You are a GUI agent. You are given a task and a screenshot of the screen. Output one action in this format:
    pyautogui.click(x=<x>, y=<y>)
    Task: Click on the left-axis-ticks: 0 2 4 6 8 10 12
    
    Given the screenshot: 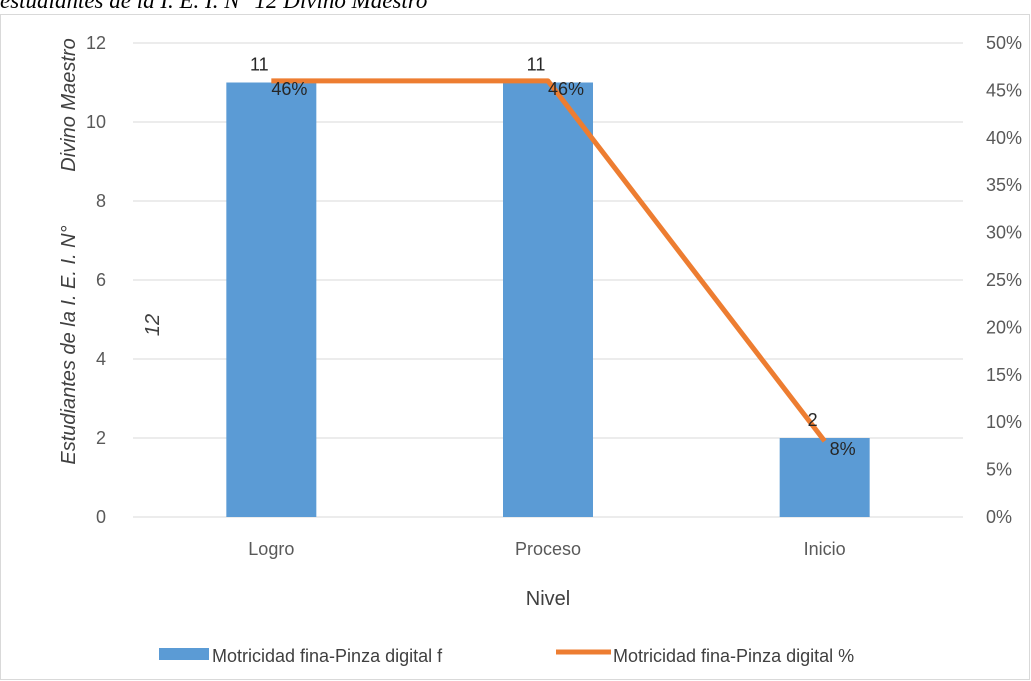 What is the action you would take?
    pyautogui.click(x=96, y=280)
    